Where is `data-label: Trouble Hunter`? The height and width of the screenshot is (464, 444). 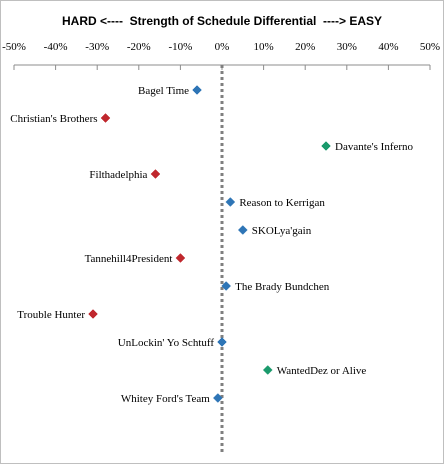
data-label: Trouble Hunter is located at coordinates (51, 315).